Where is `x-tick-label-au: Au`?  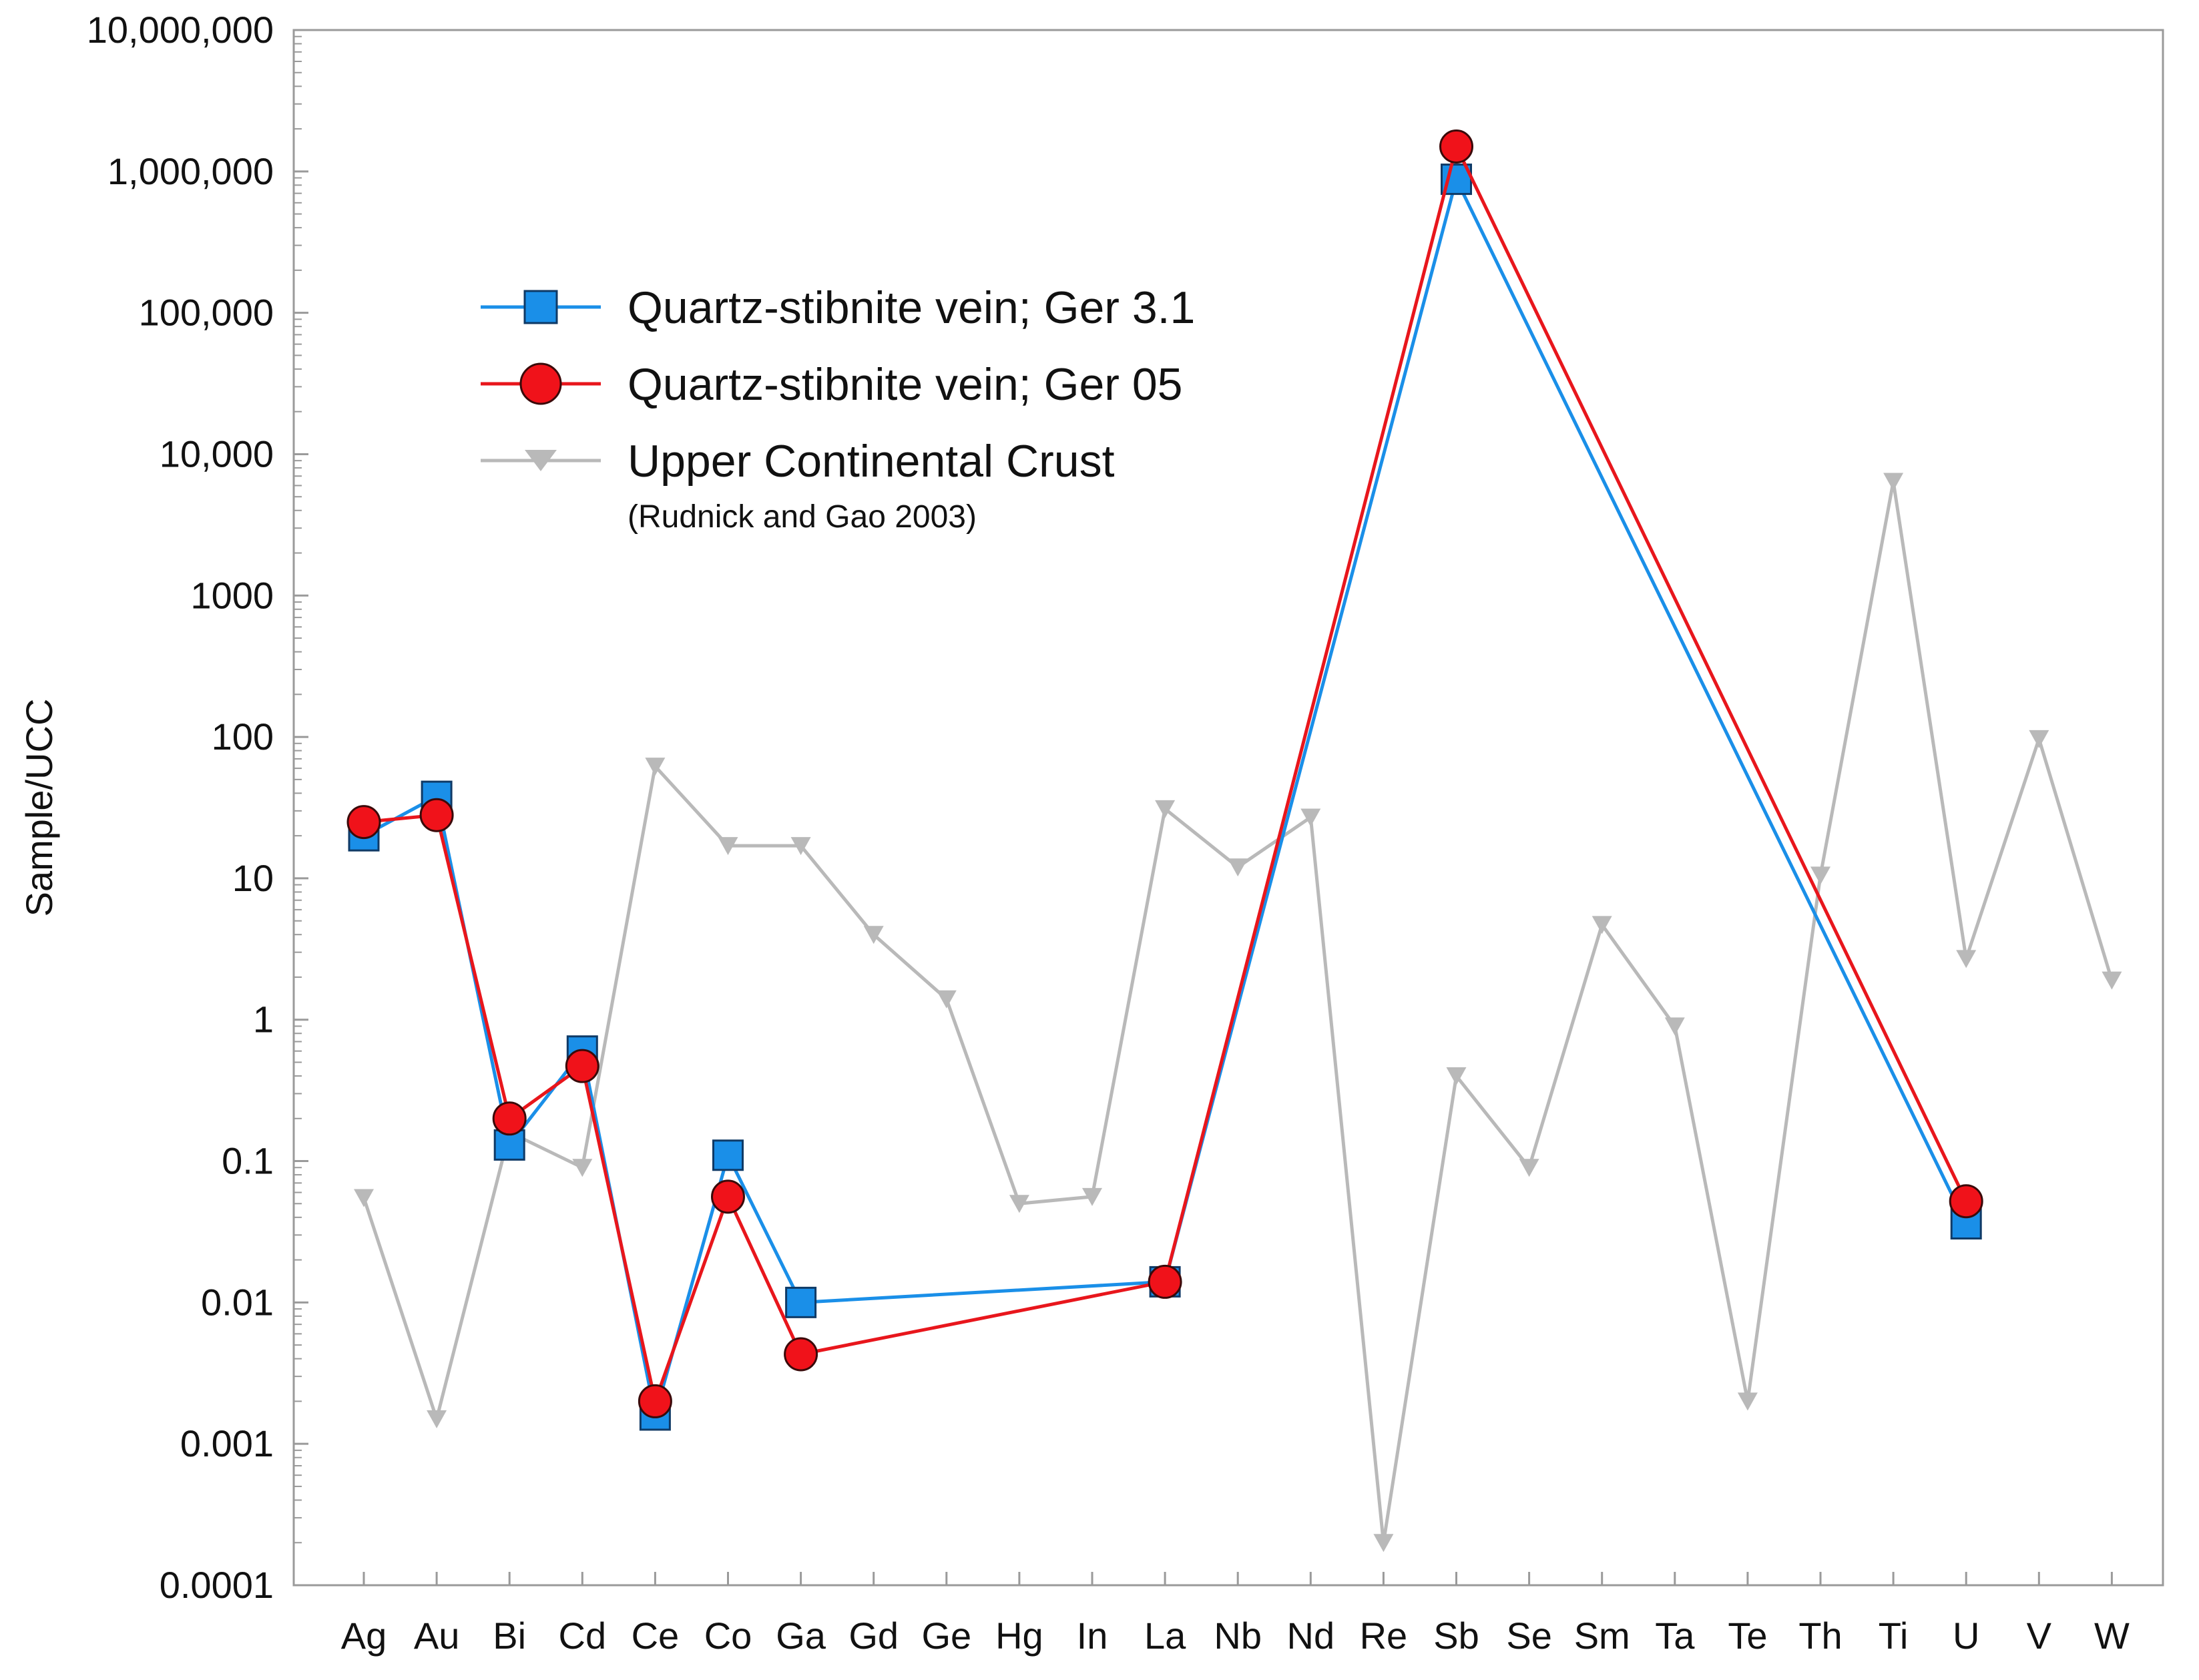 x-tick-label-au: Au is located at coordinates (437, 1636).